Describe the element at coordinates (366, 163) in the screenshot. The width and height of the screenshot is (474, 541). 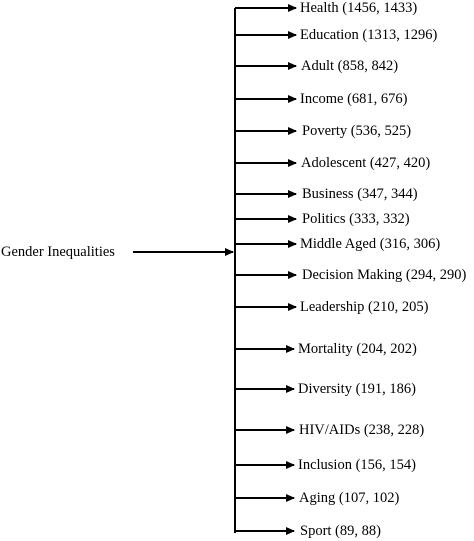
I see `branch-label: Adolescent (427, 420)` at that location.